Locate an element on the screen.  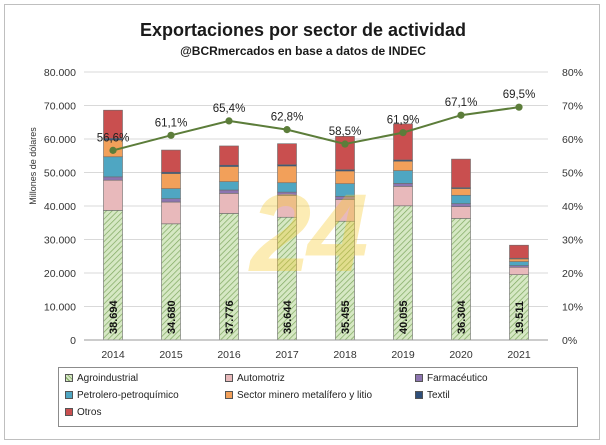
y2-tick-label: 50% is located at coordinates (572, 174).